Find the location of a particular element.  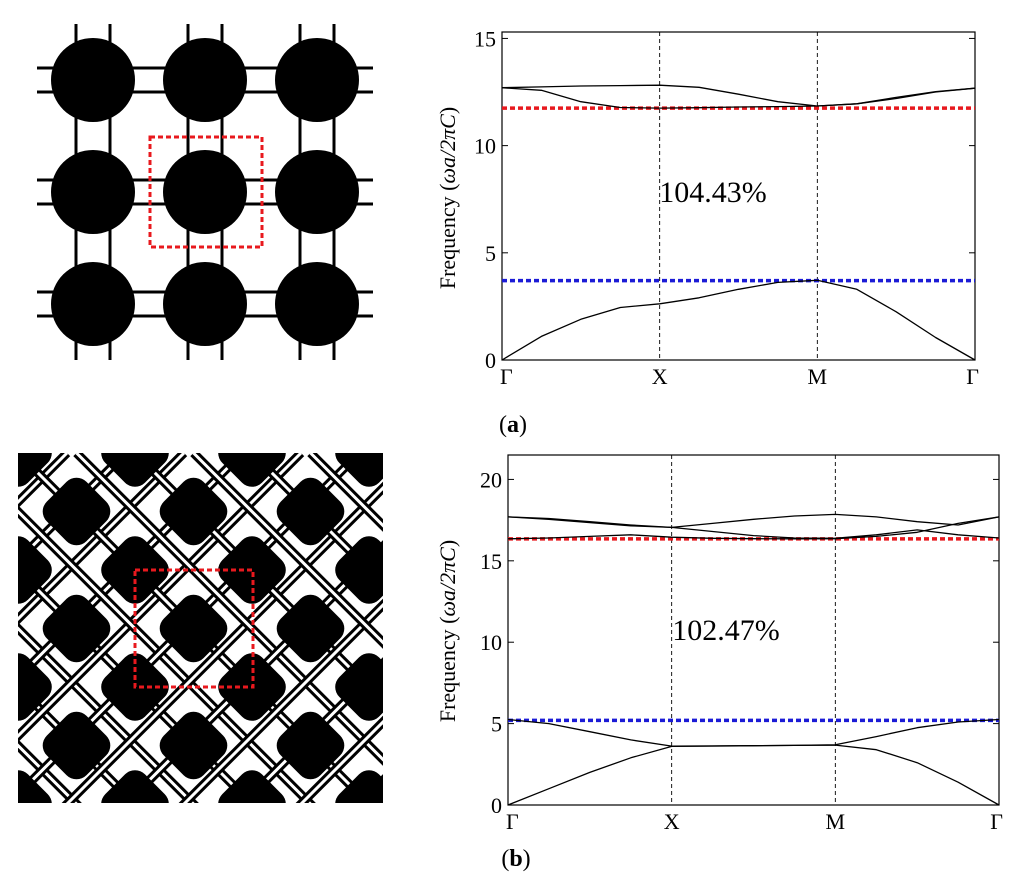

panel-b-ytick-label-1: 5 is located at coordinates (496, 724).